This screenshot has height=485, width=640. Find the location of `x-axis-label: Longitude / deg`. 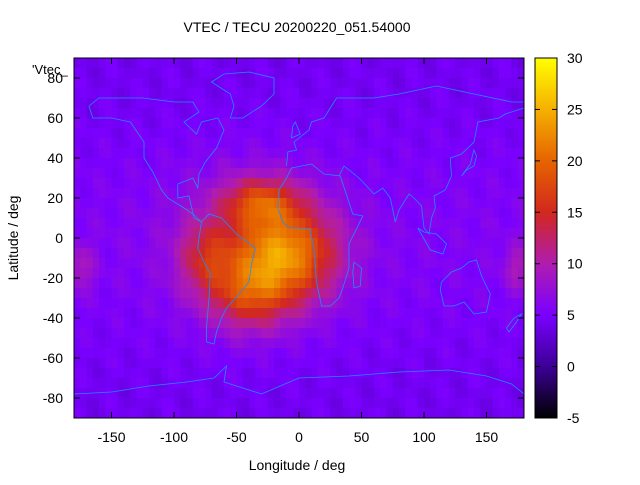

x-axis-label: Longitude / deg is located at coordinates (297, 465).